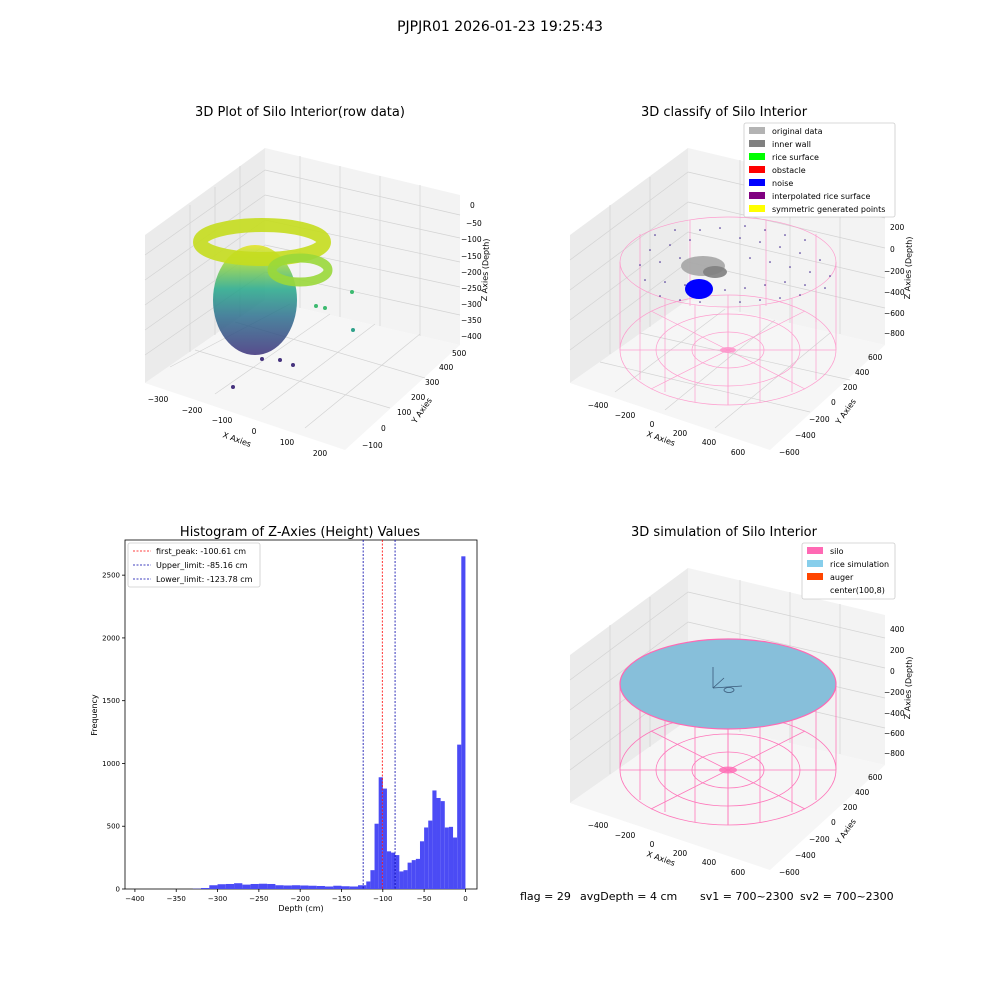  I want to click on histogram-y-ticks: 0 500 1000 1500 2000 2500, so click(113, 733).